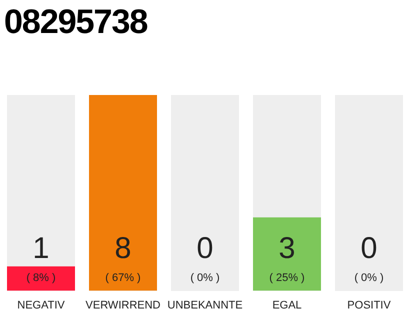 The image size is (410, 320). Describe the element at coordinates (123, 305) in the screenshot. I see `x-tick-label: VERWIRREND` at that location.